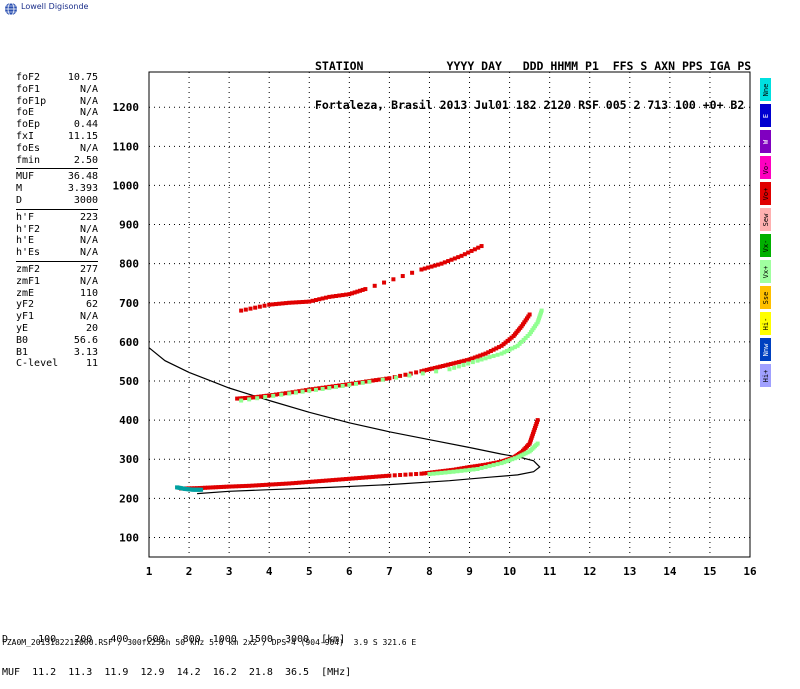  Describe the element at coordinates (57, 102) in the screenshot. I see `param-row: foF1p N/A` at that location.